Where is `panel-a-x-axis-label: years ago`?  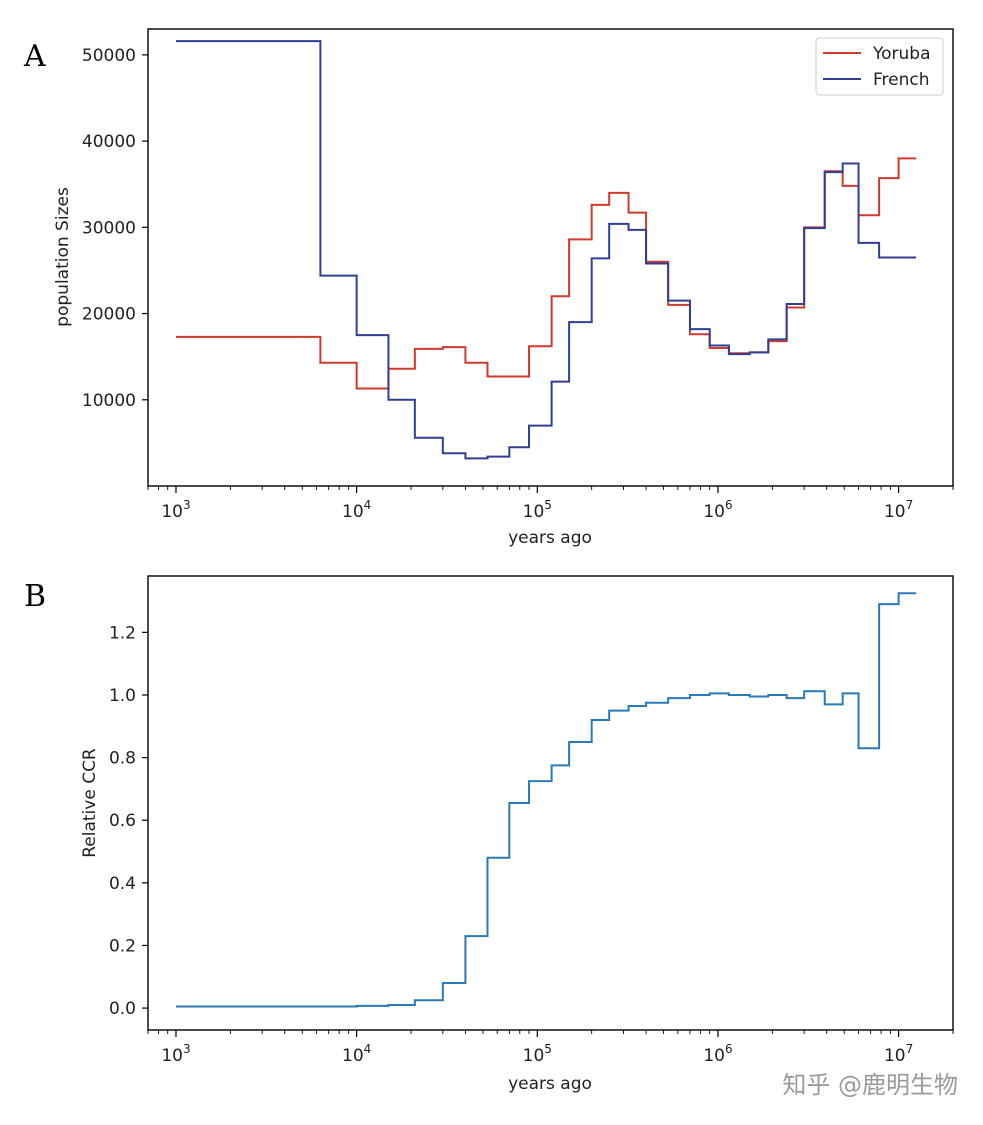 panel-a-x-axis-label: years ago is located at coordinates (550, 538).